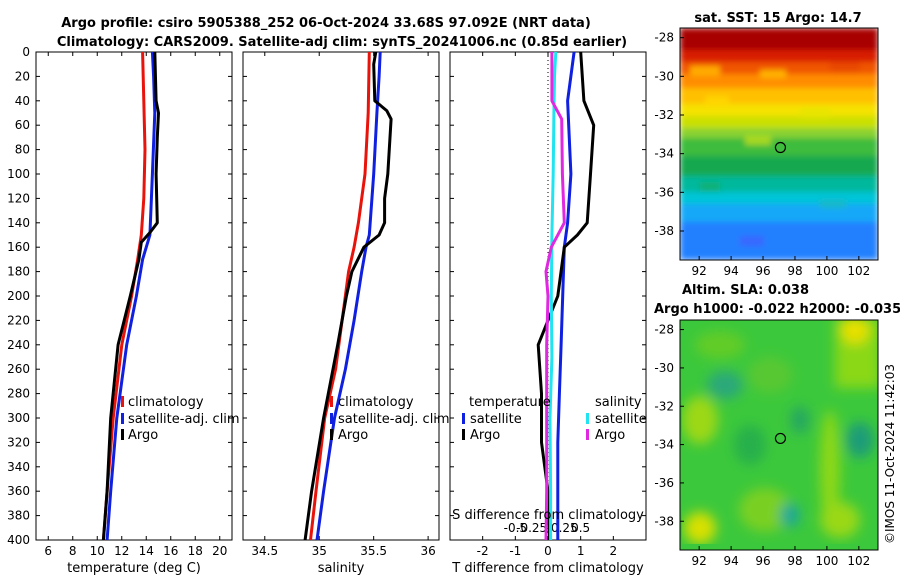 This screenshot has height=584, width=900. I want to click on depth-tick-label: 400, so click(18, 540).